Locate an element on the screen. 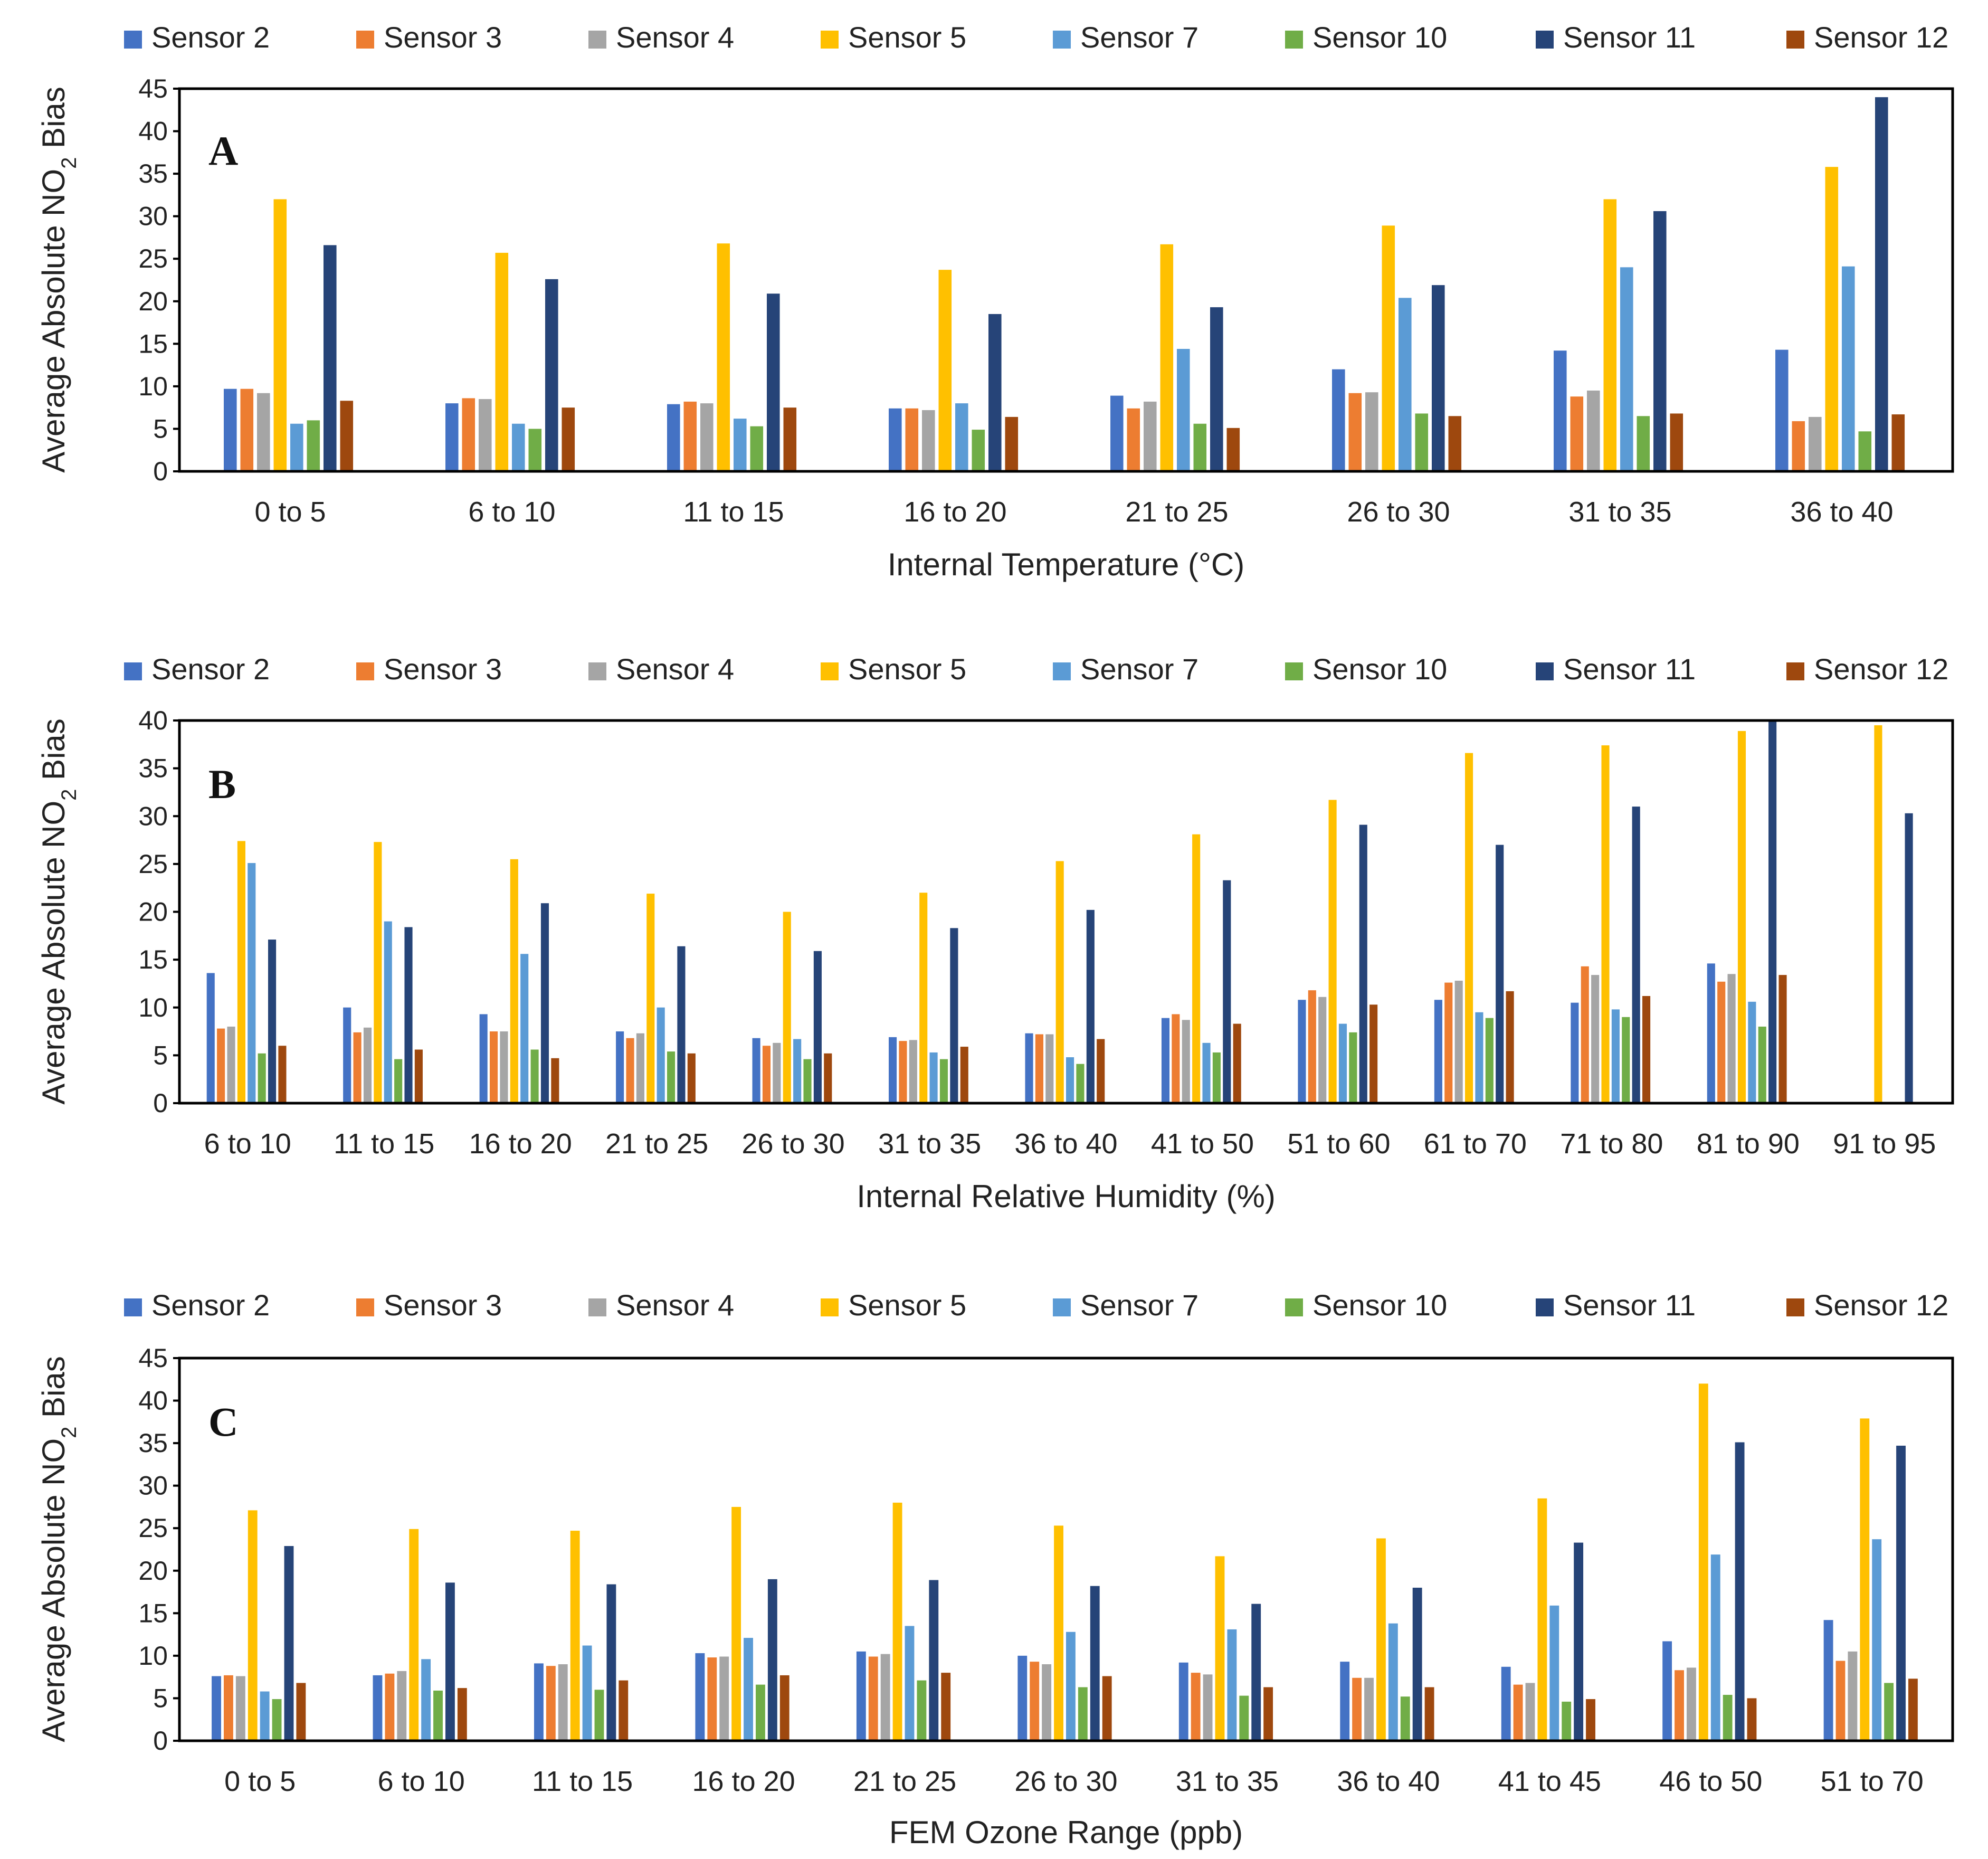  x-tick-label: 26 to 30 is located at coordinates (1065, 1781).